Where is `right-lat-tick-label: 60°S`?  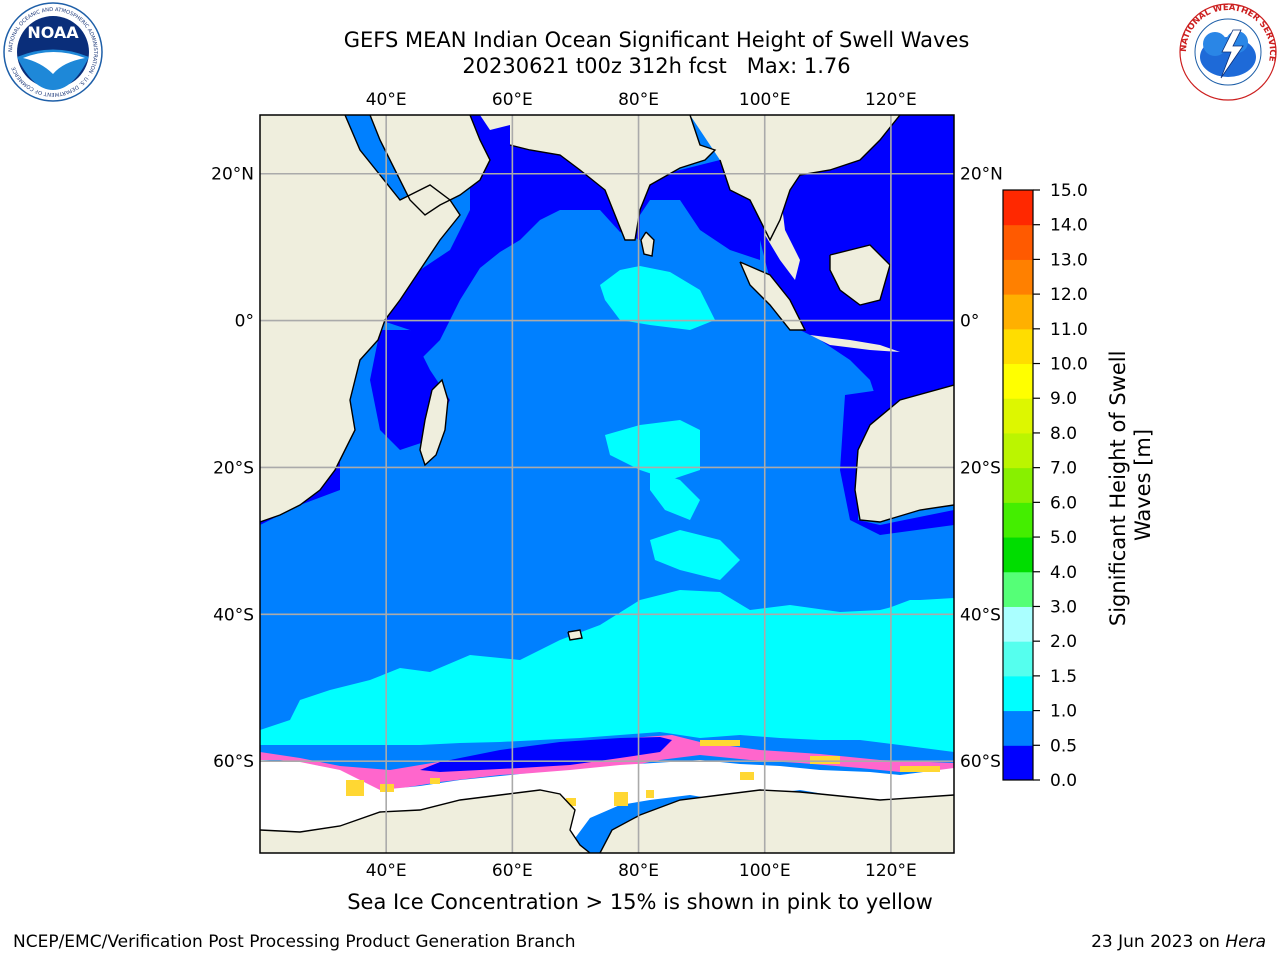
right-lat-tick-label: 60°S is located at coordinates (980, 762).